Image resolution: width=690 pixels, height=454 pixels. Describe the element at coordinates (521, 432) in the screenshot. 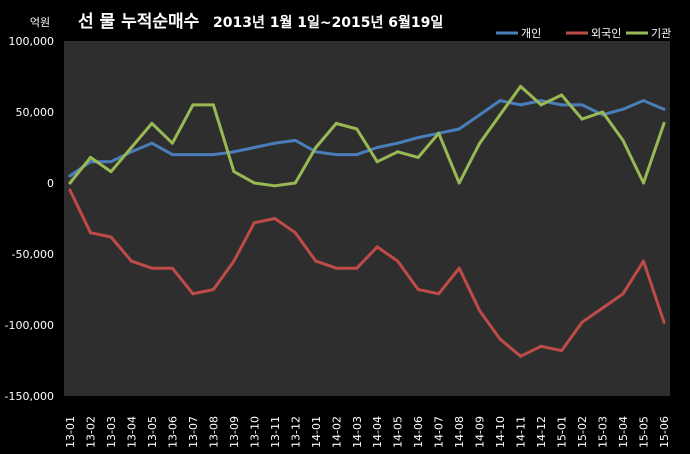

I see `x-tick-label: 14-11` at that location.